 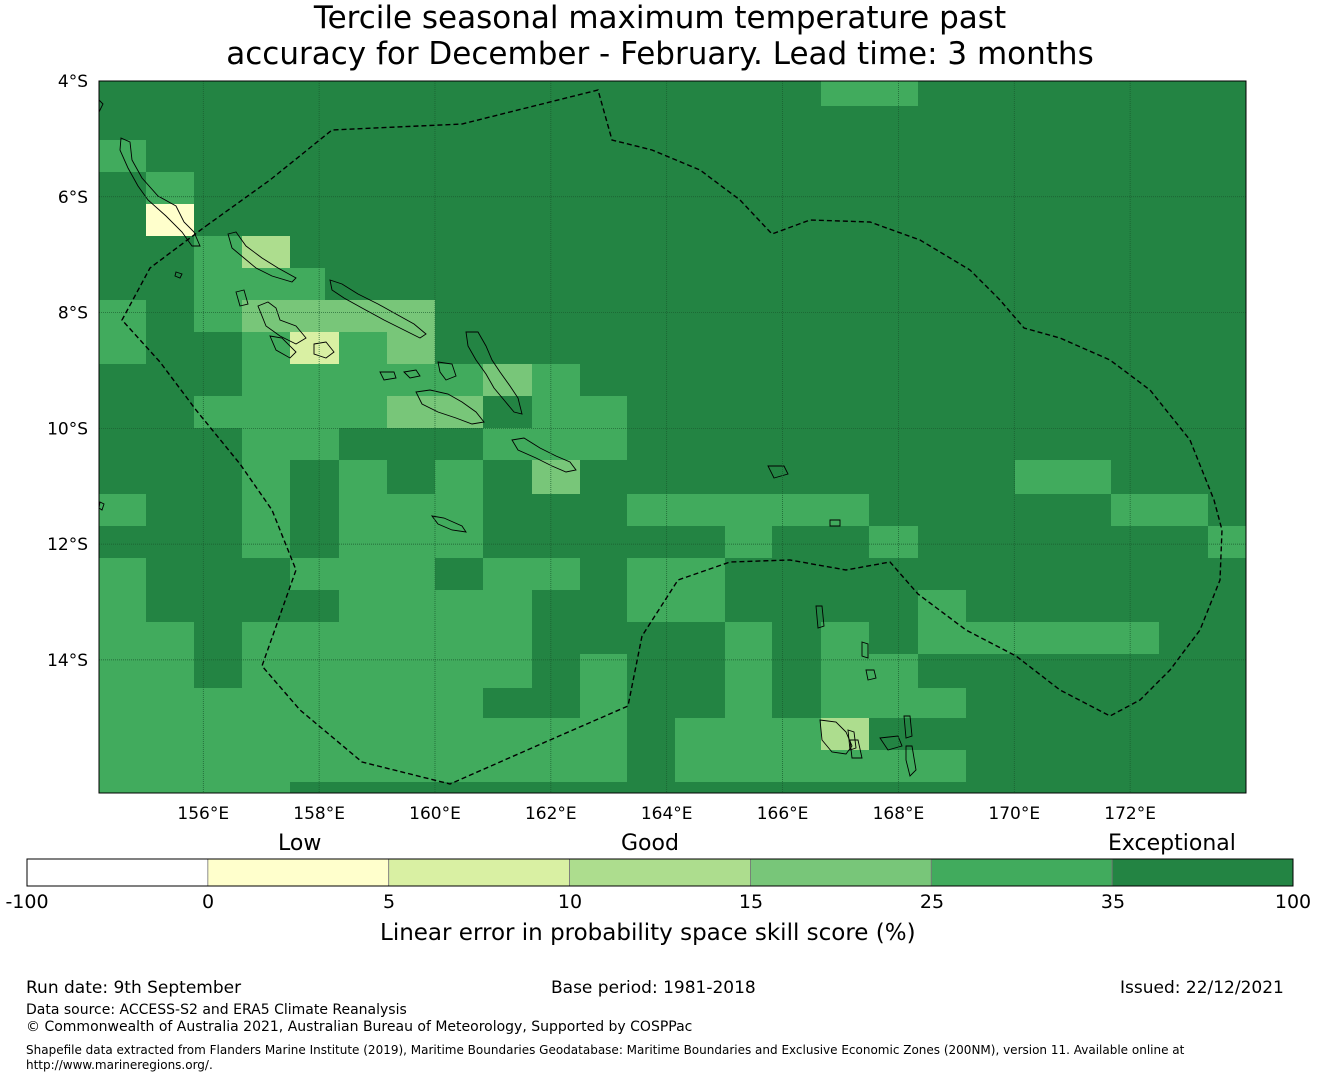 I want to click on cb-tick: 35, so click(x=1113, y=902).